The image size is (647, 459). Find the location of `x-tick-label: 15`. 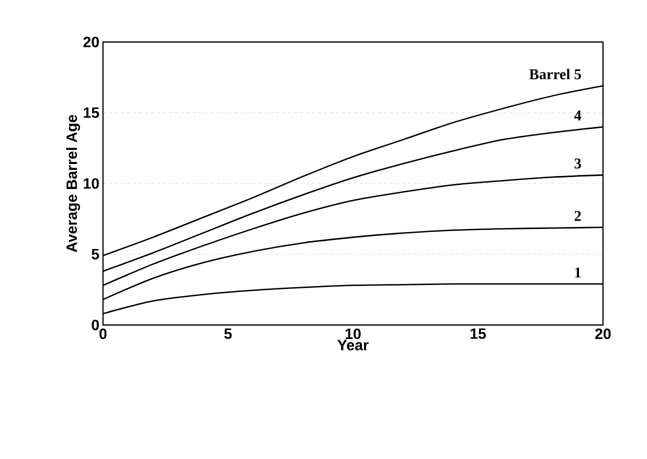

x-tick-label: 15 is located at coordinates (478, 333).